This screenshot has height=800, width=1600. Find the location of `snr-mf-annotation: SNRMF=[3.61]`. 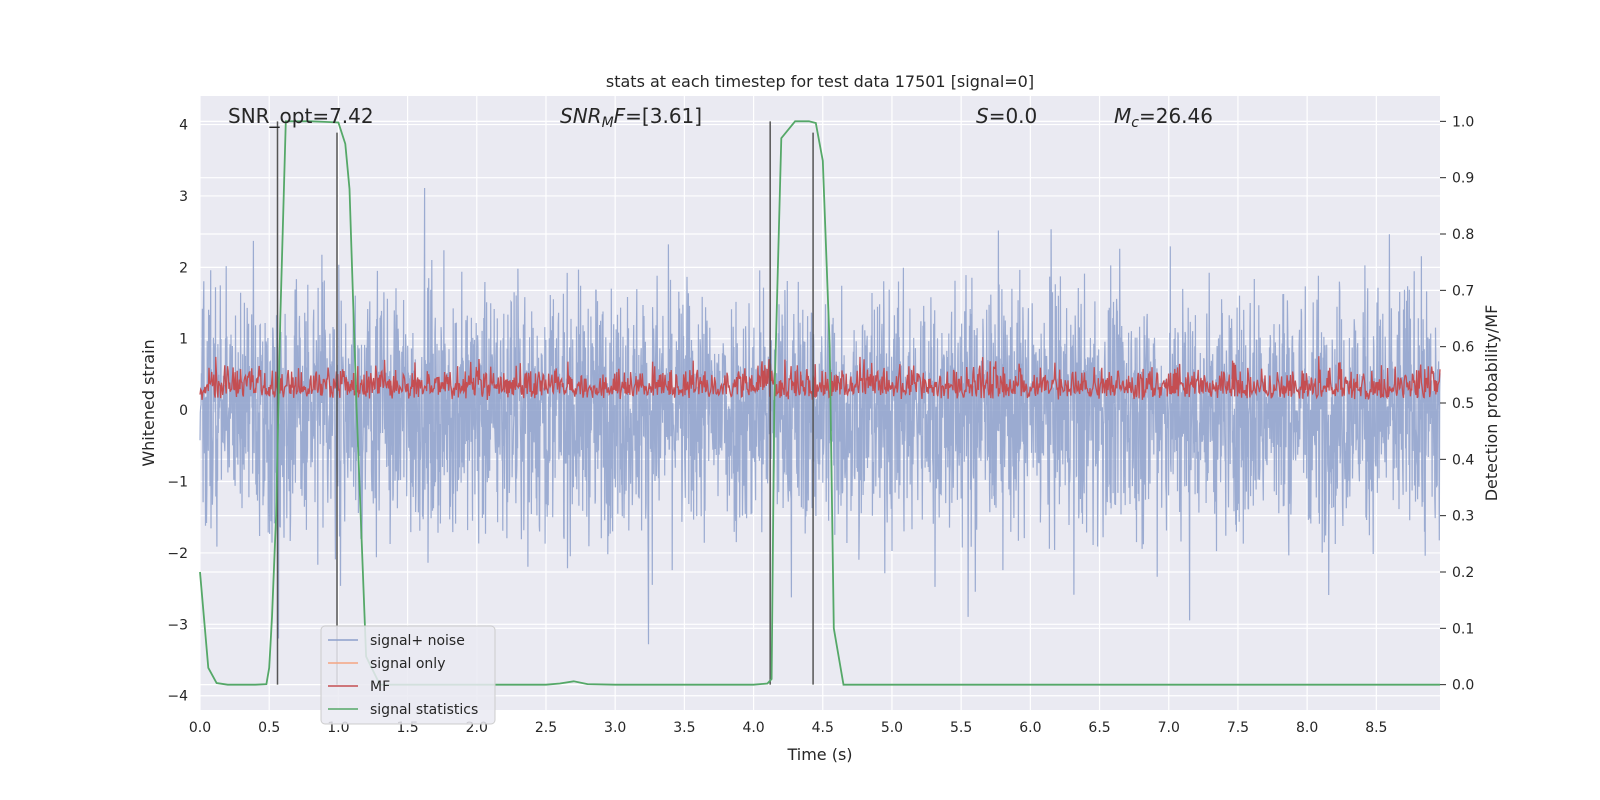

snr-mf-annotation: SNRMF=[3.61] is located at coordinates (631, 117).